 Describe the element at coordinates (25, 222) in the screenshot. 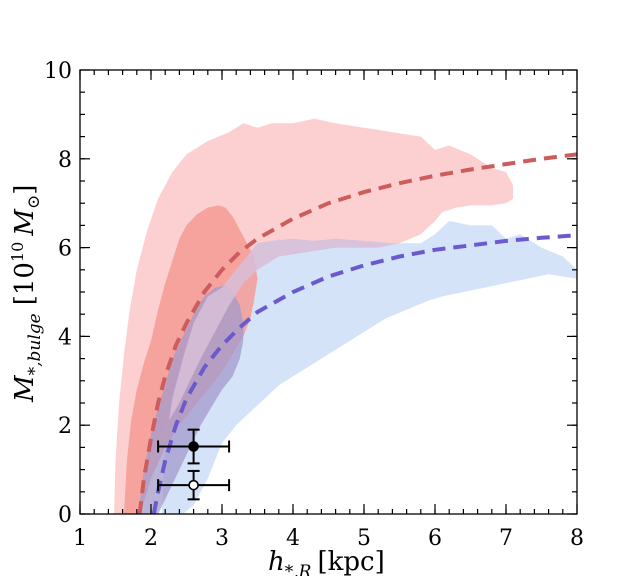

I see `y-axis-unit-m: M` at that location.